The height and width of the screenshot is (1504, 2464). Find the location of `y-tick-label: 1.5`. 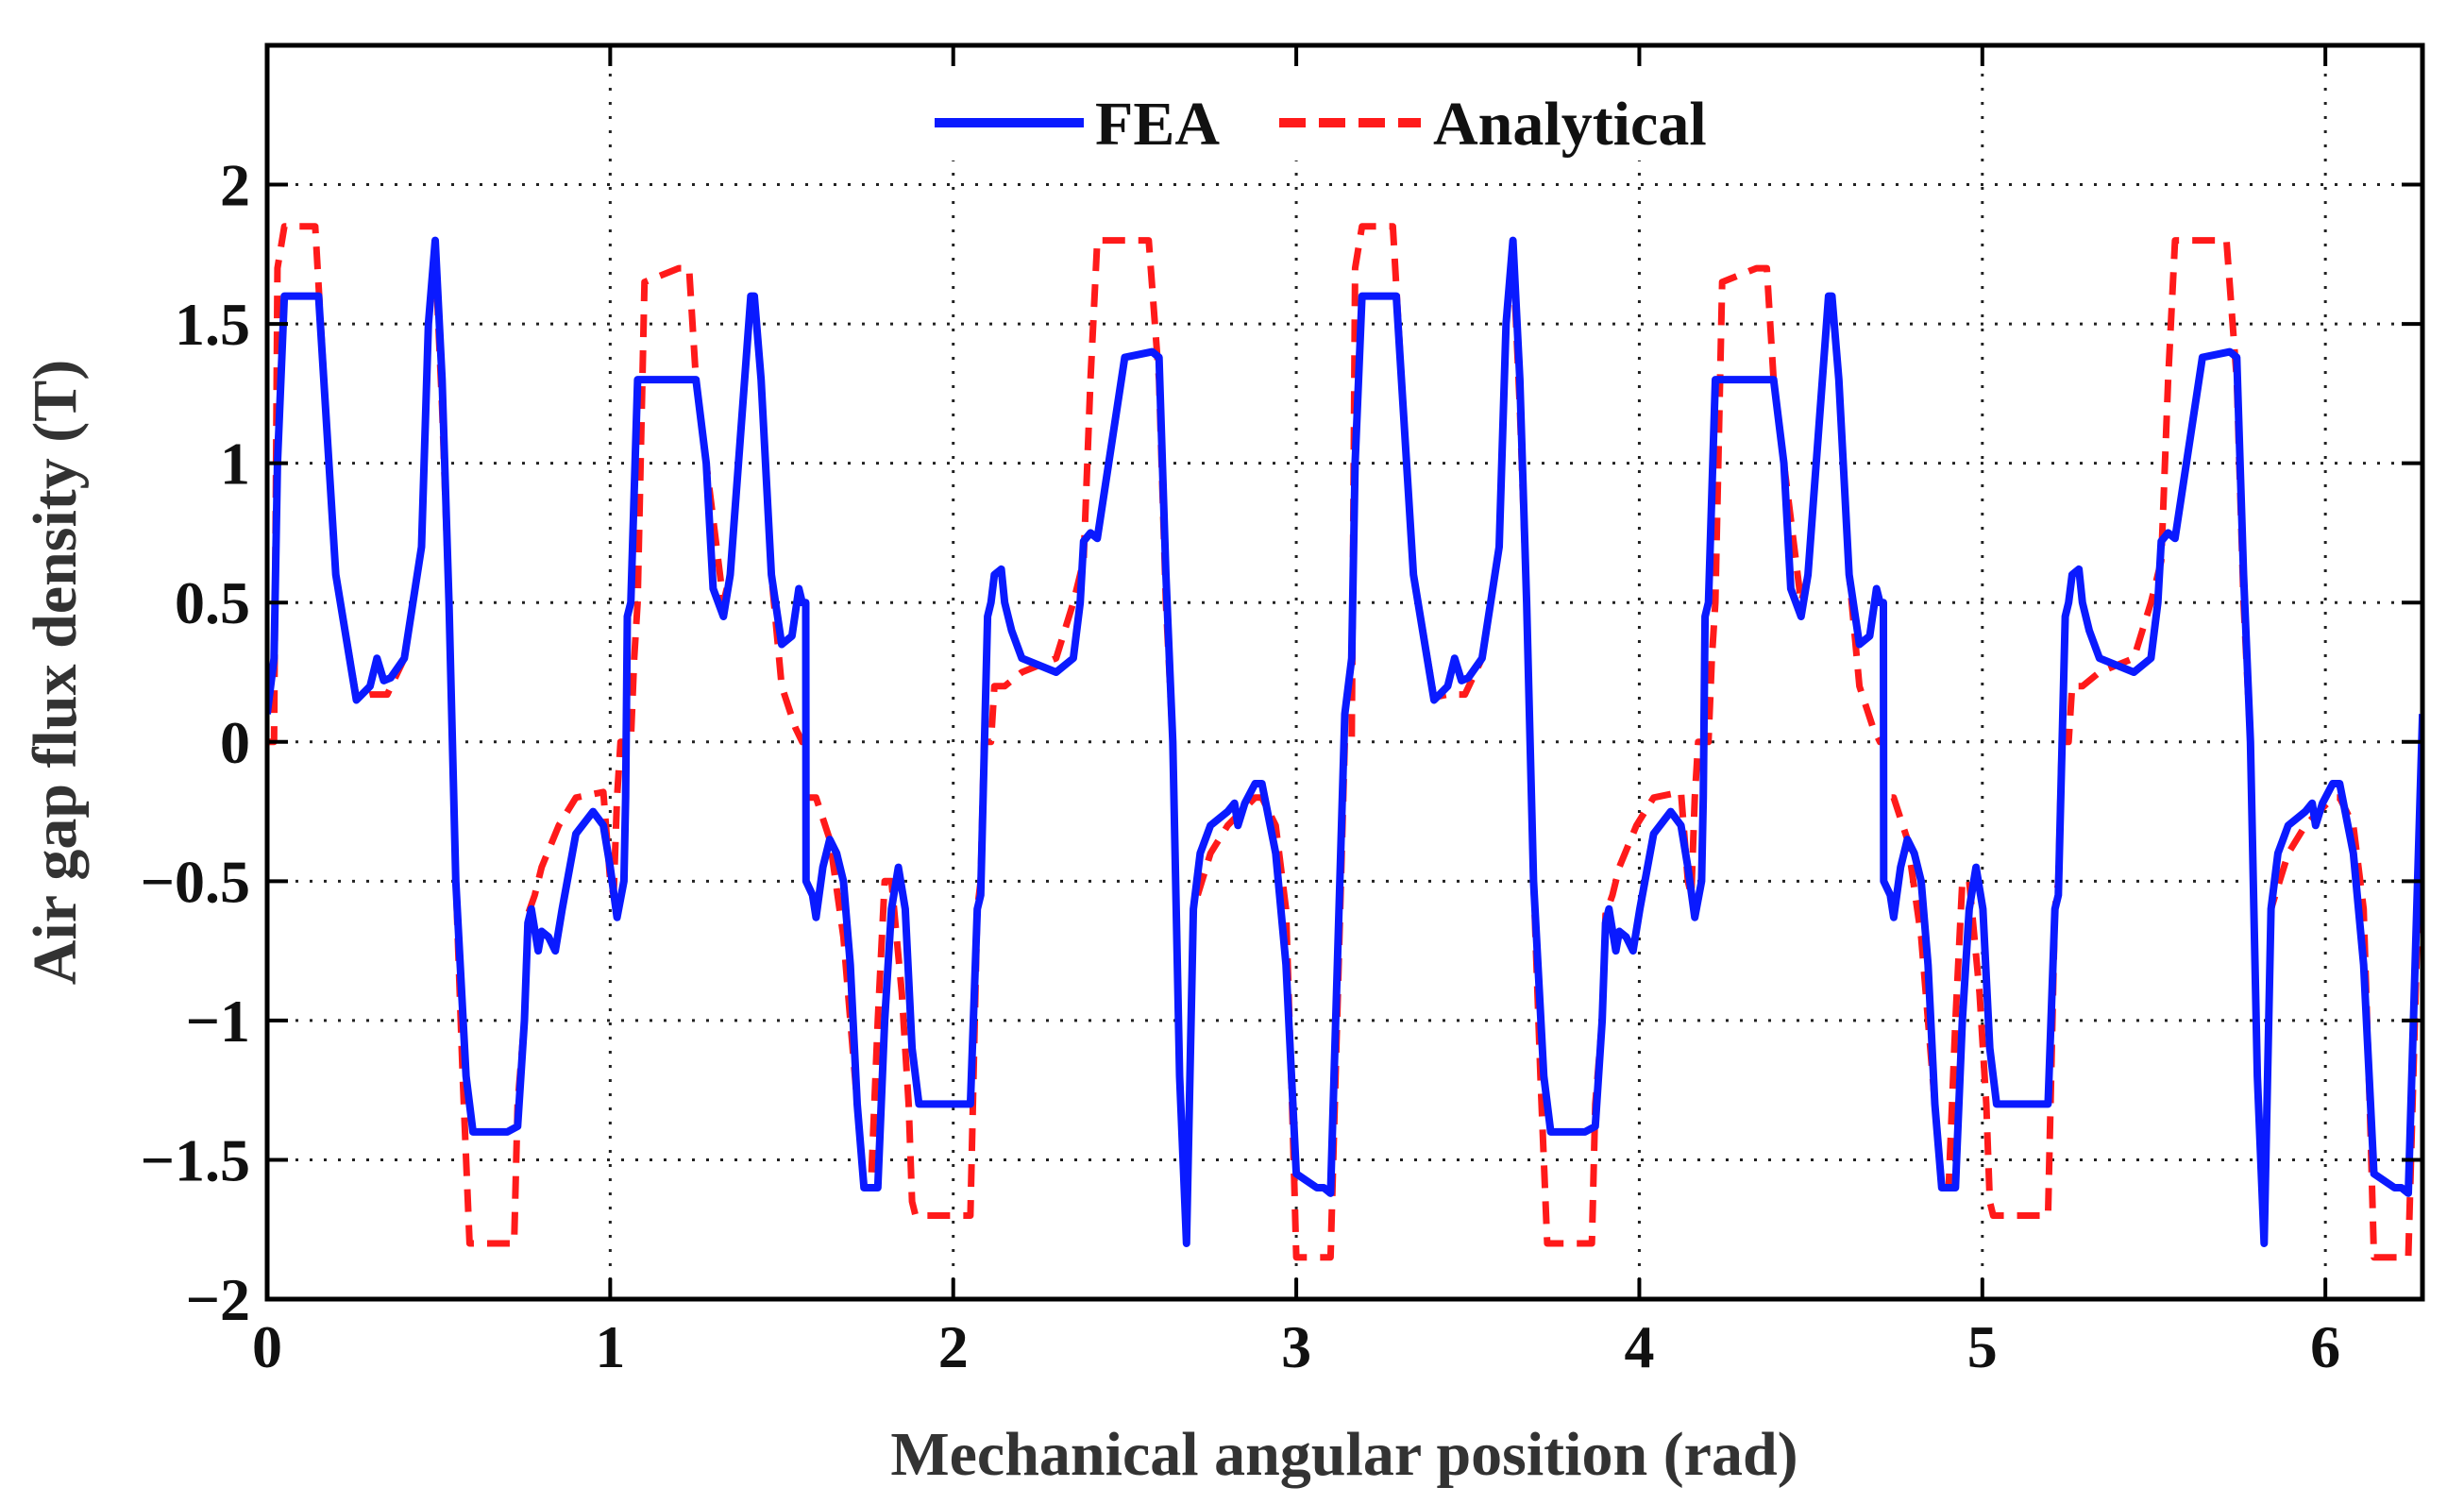

y-tick-label: 1.5 is located at coordinates (212, 324).